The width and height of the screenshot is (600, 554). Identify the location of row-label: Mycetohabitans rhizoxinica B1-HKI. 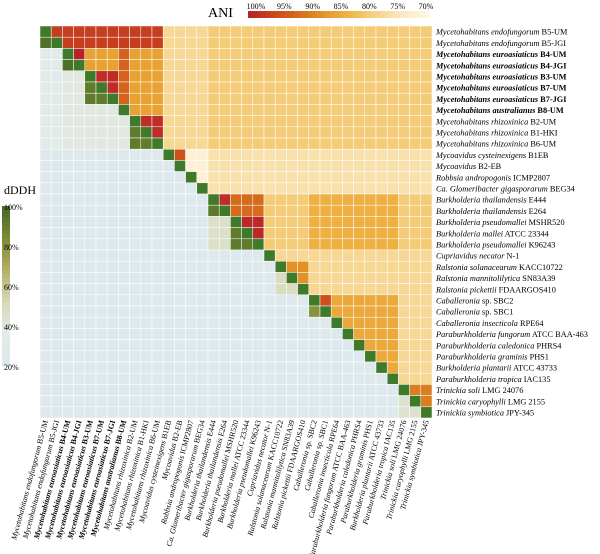
(496, 133).